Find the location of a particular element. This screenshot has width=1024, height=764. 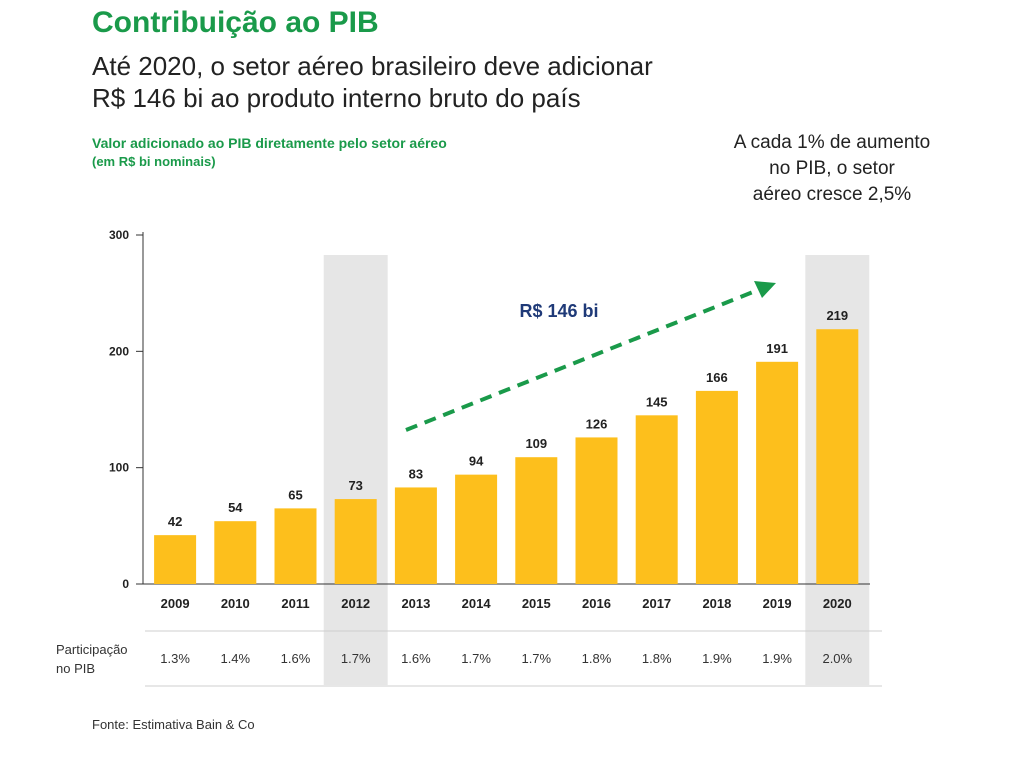

share-value-2014: 1.7% is located at coordinates (476, 658).